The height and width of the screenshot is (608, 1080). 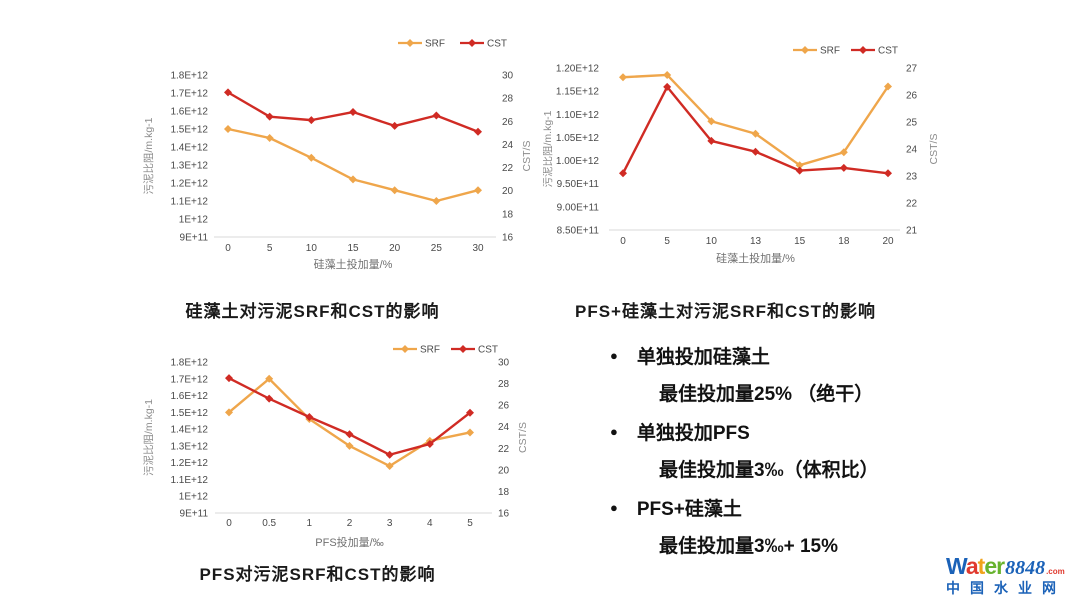 I want to click on water8848-logo: Water 8848 .com 中国水业网, so click(x=1013, y=574).